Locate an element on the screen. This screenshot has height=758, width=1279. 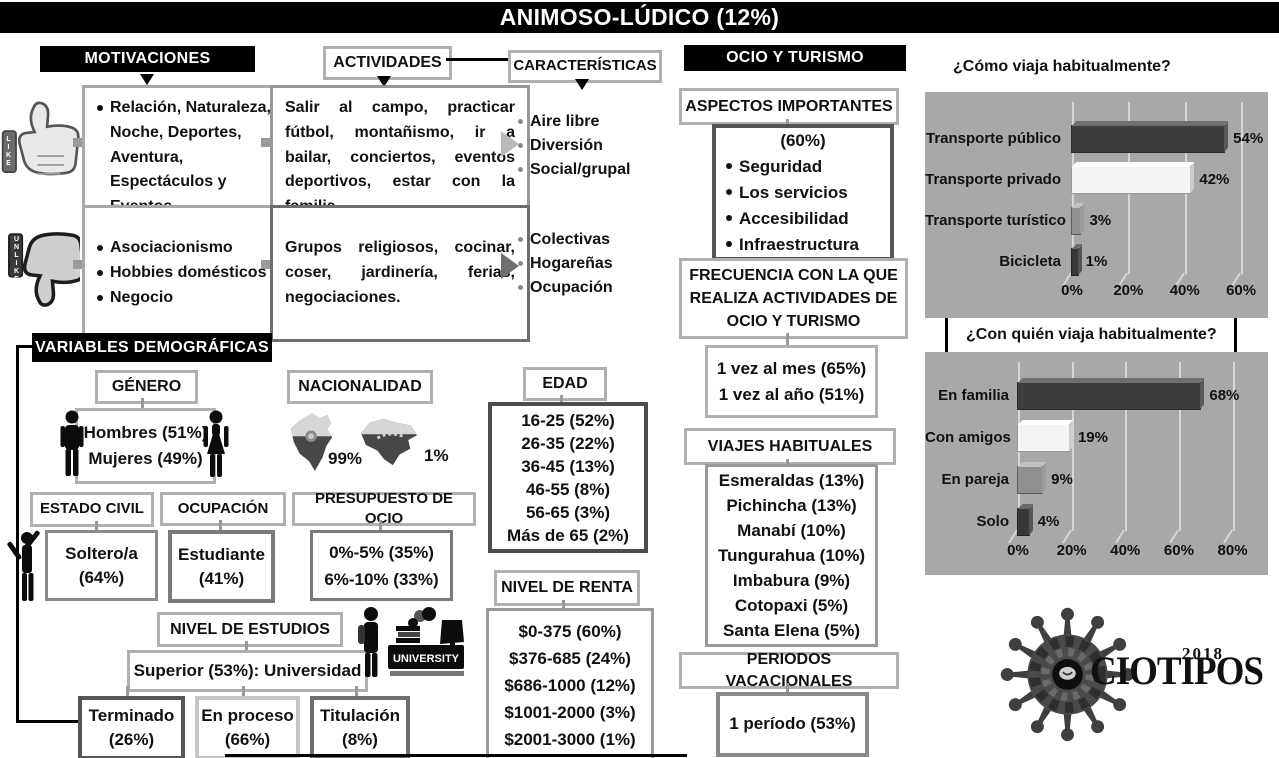
list-item: Hobbies domésticos is located at coordinates (188, 273).